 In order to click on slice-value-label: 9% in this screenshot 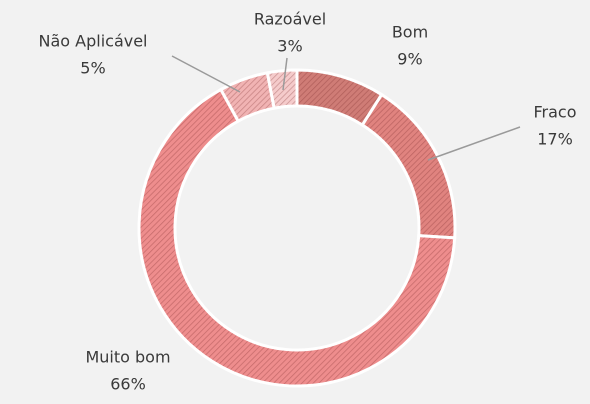, I will do `click(409, 59)`.